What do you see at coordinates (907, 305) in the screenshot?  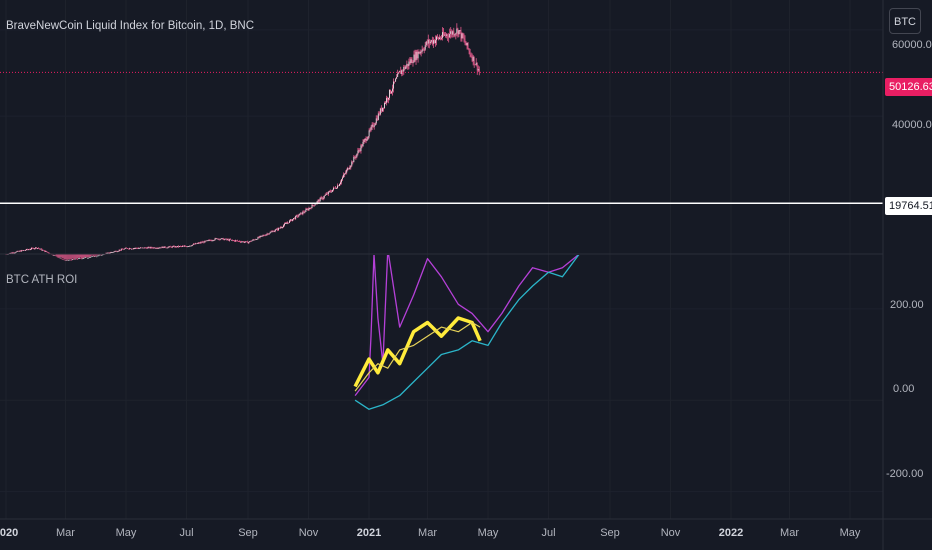 I see `indicator-axis-label: 200.00` at bounding box center [907, 305].